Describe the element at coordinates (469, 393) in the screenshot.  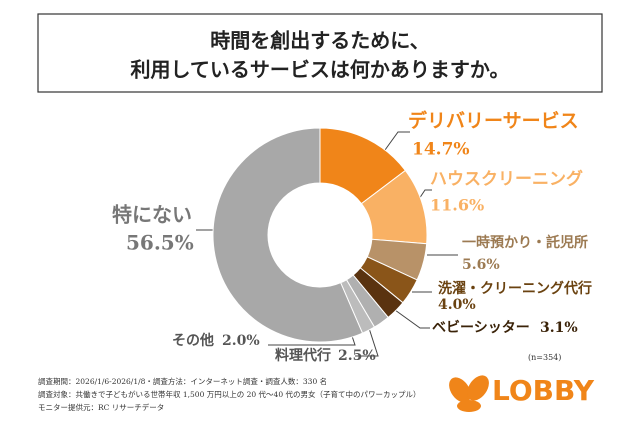
I see `logo-icon` at that location.